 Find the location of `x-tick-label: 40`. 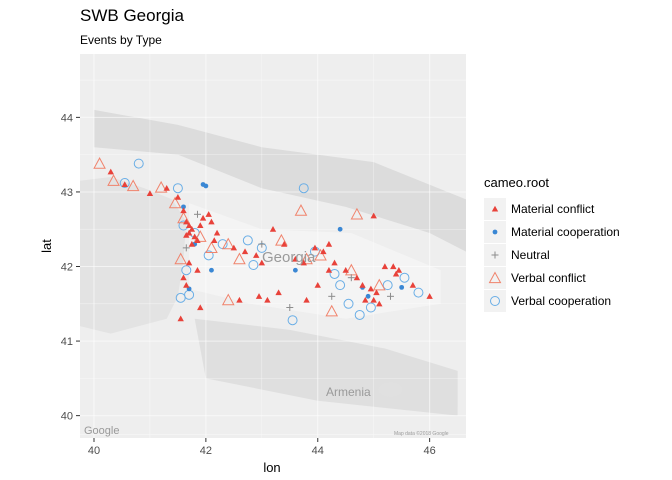

x-tick-label: 40 is located at coordinates (94, 451).